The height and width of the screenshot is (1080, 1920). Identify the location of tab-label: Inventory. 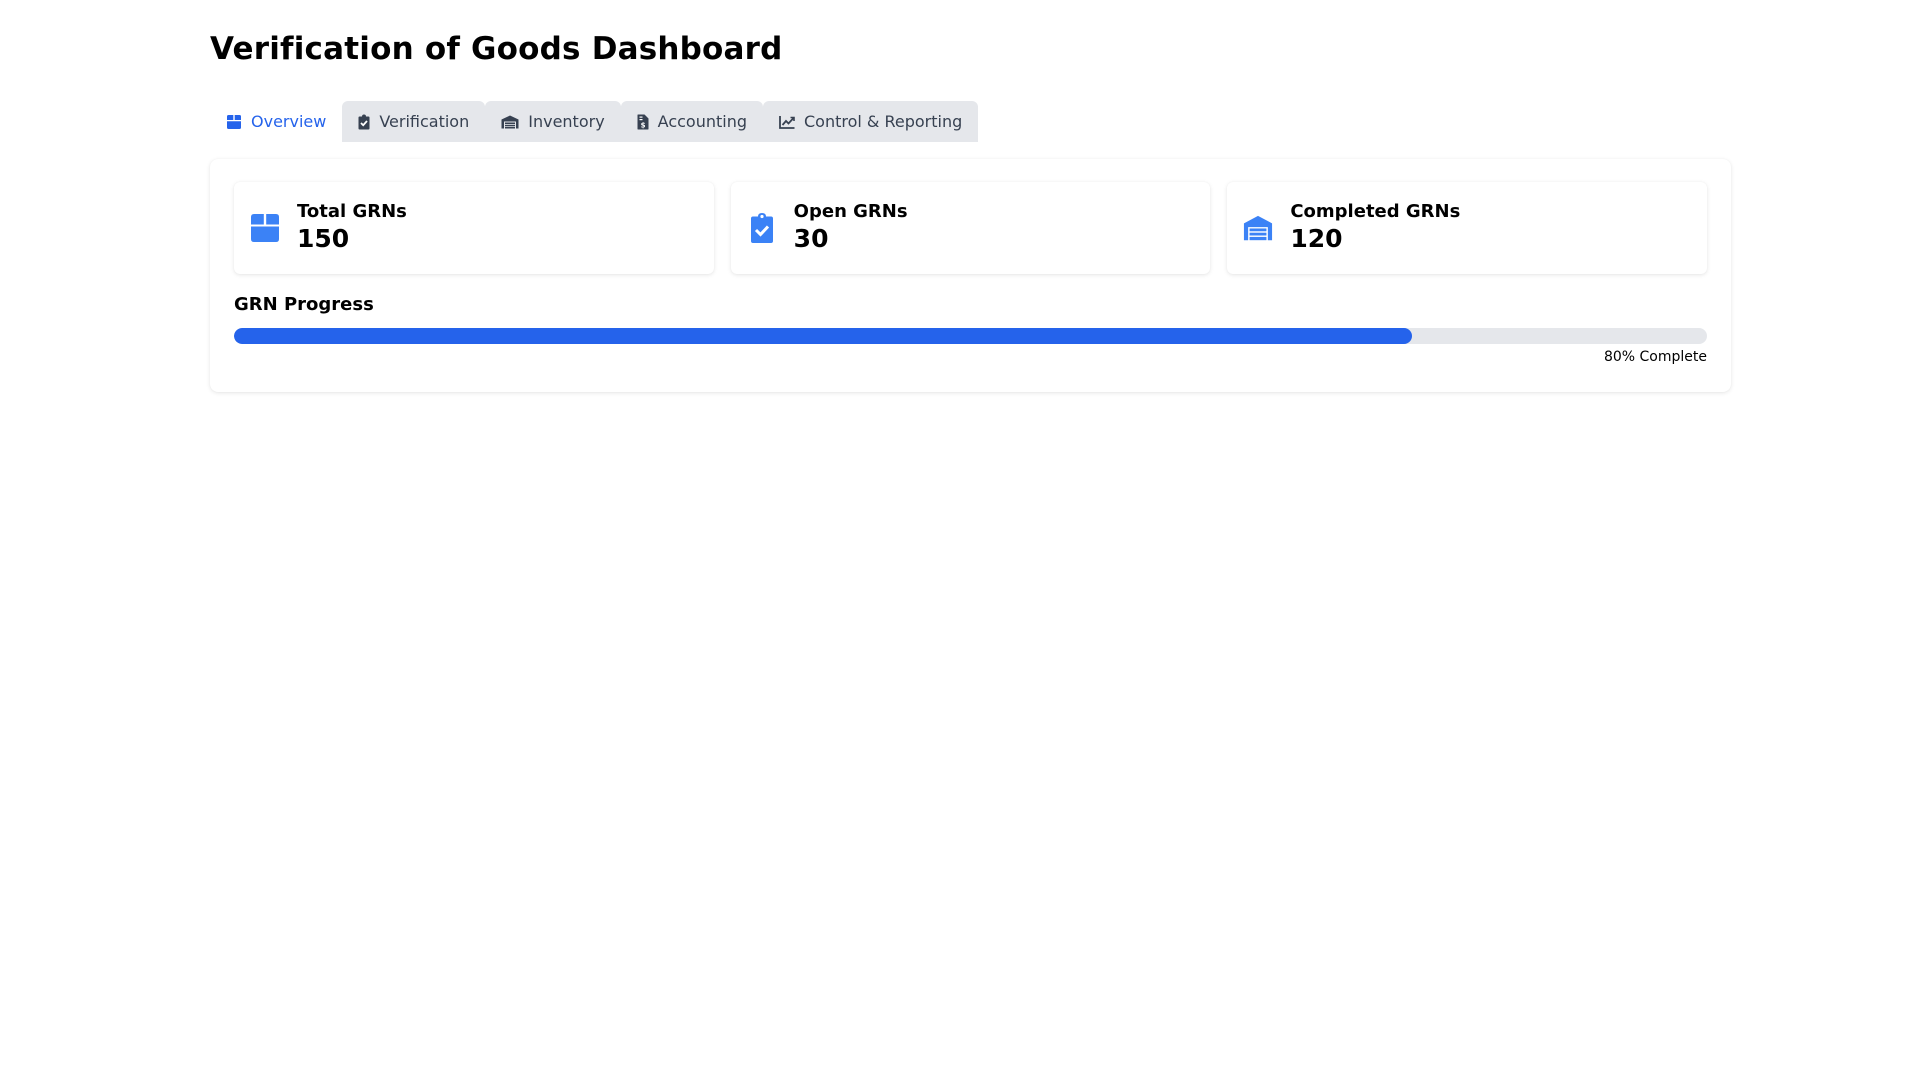
(566, 121).